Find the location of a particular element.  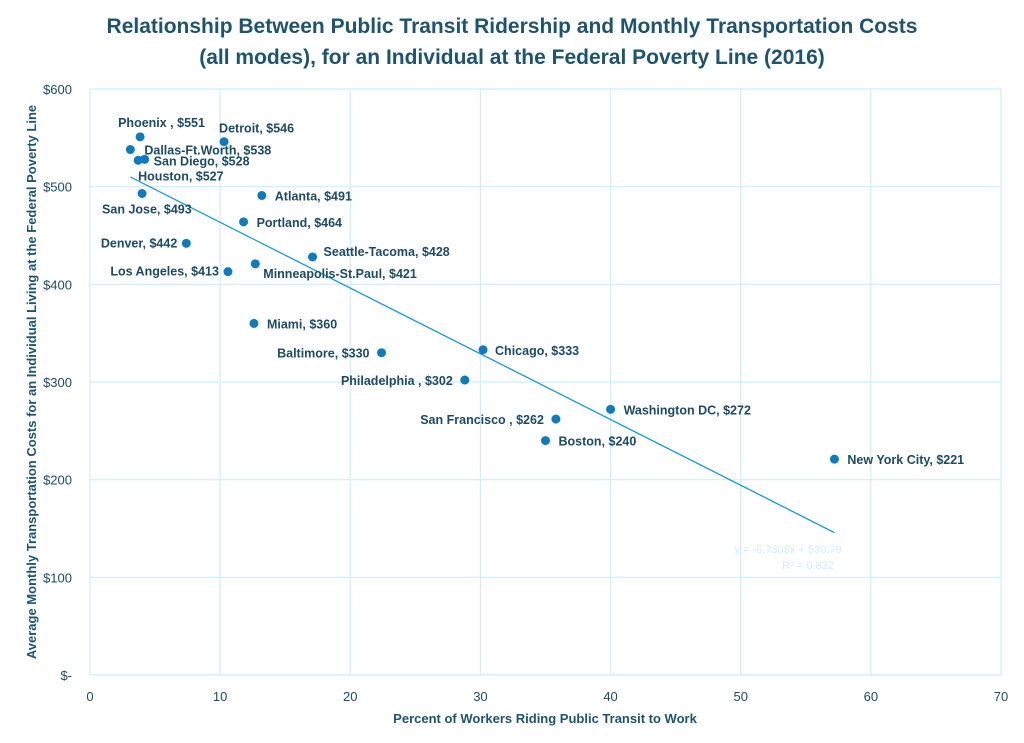

x-tick-label: 0 is located at coordinates (89, 696).